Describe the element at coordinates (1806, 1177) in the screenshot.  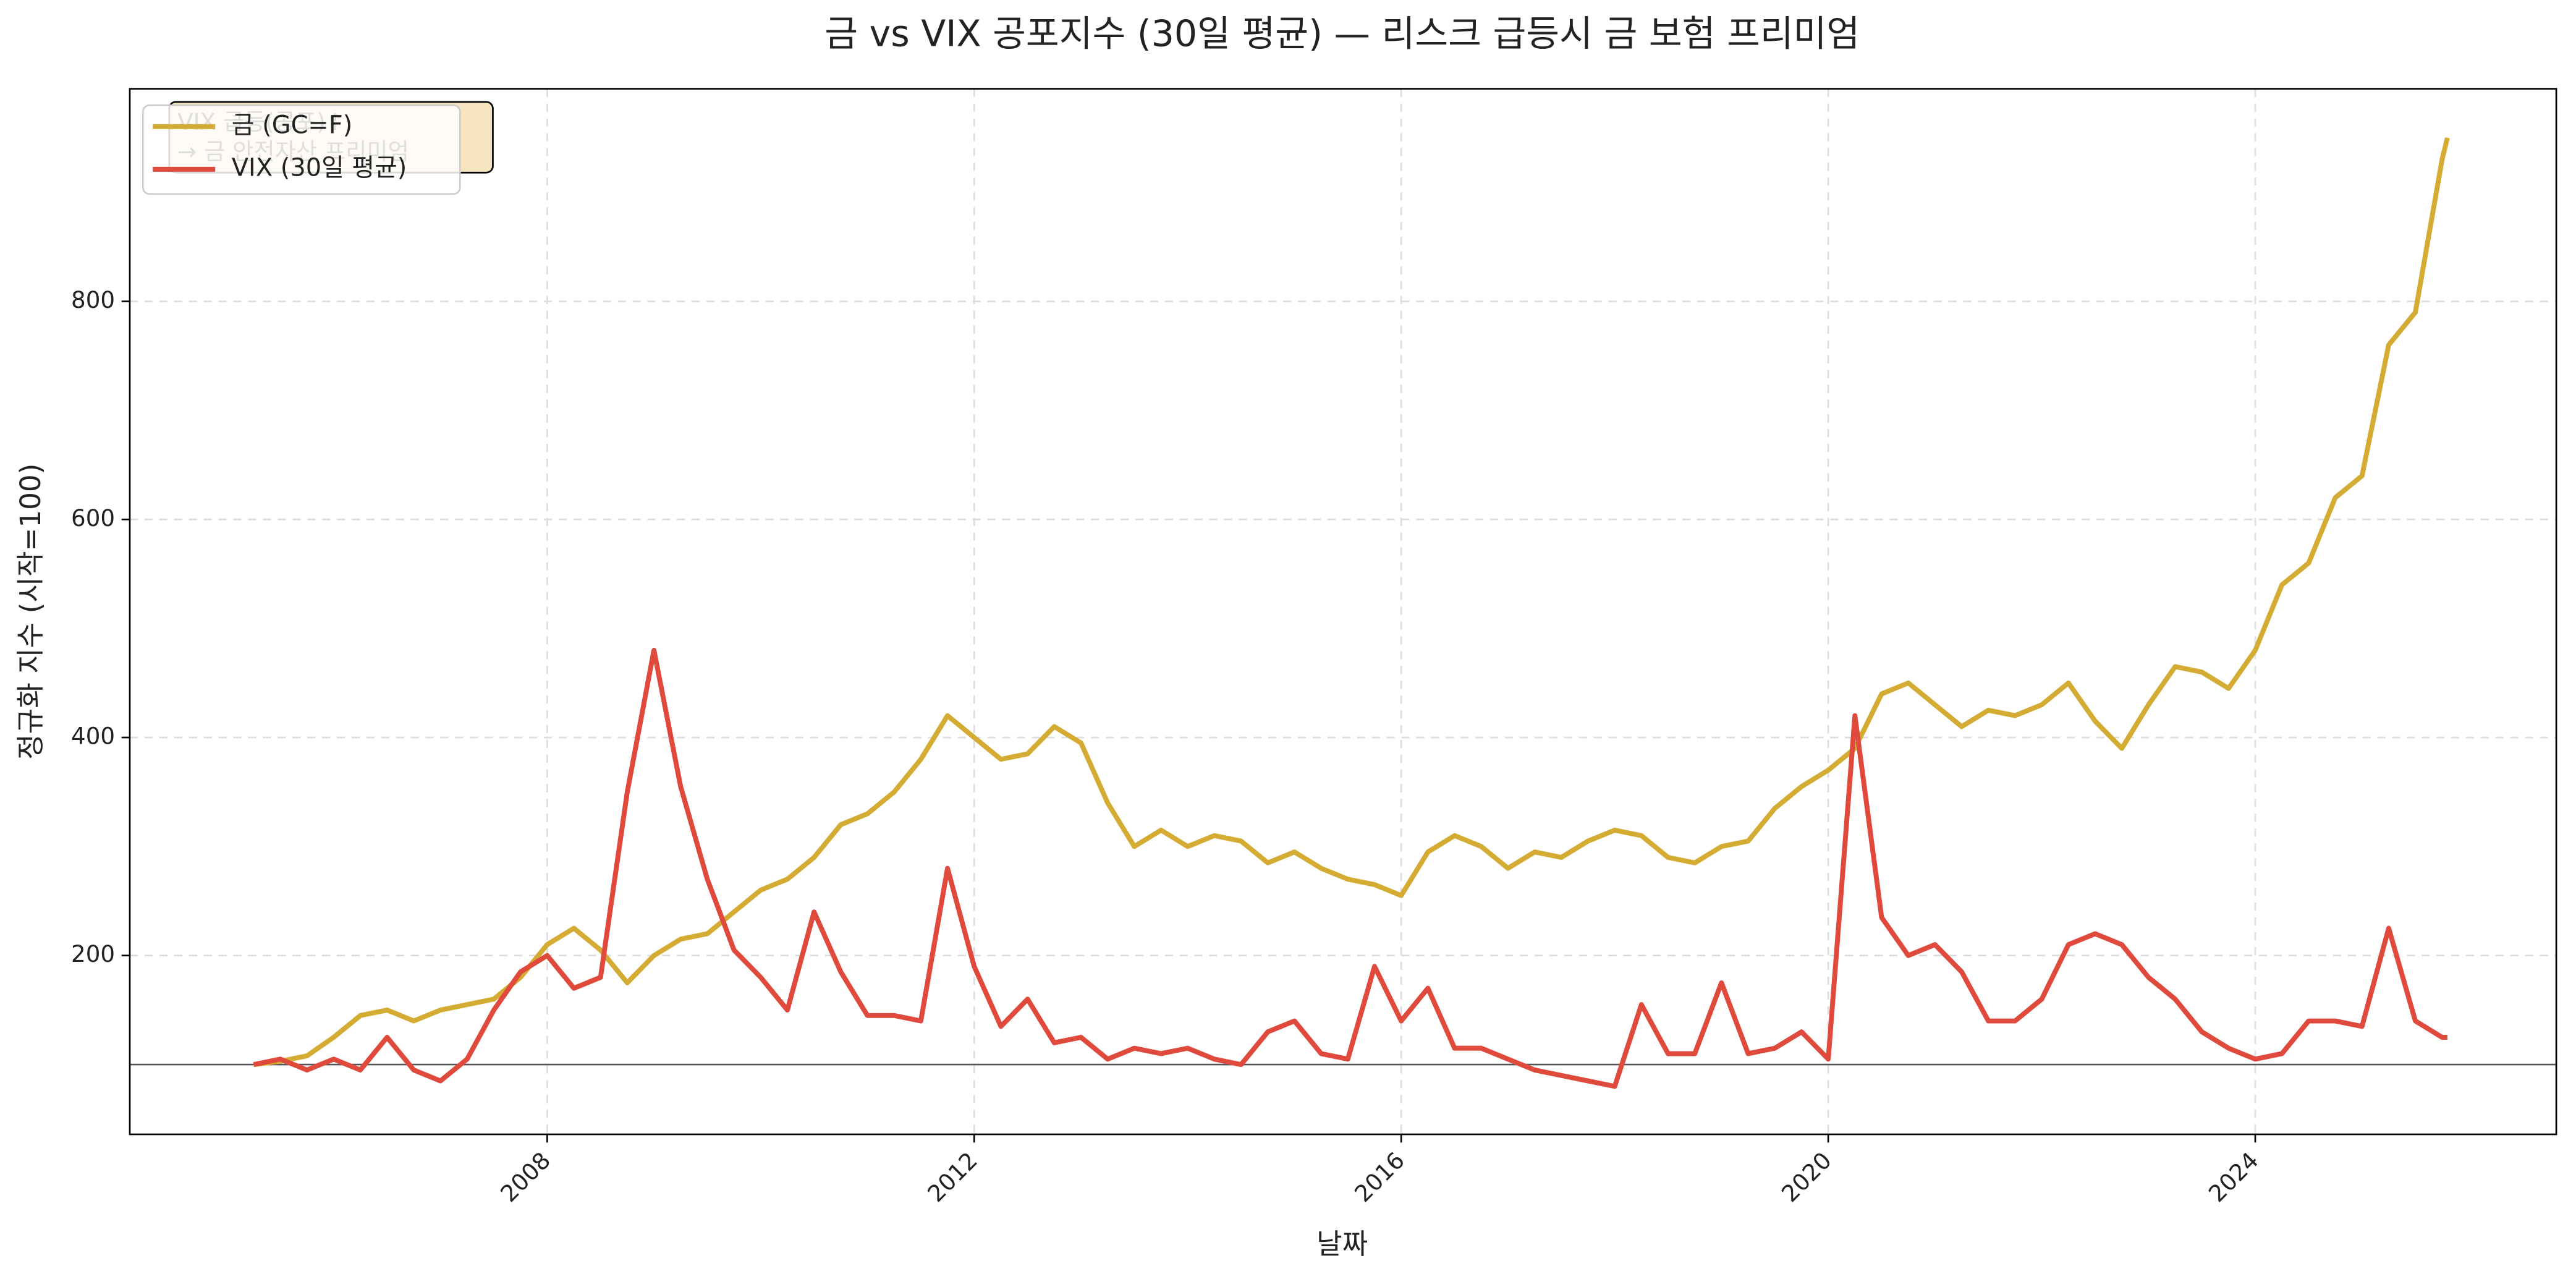
I see `x-tick-label: 2020` at that location.